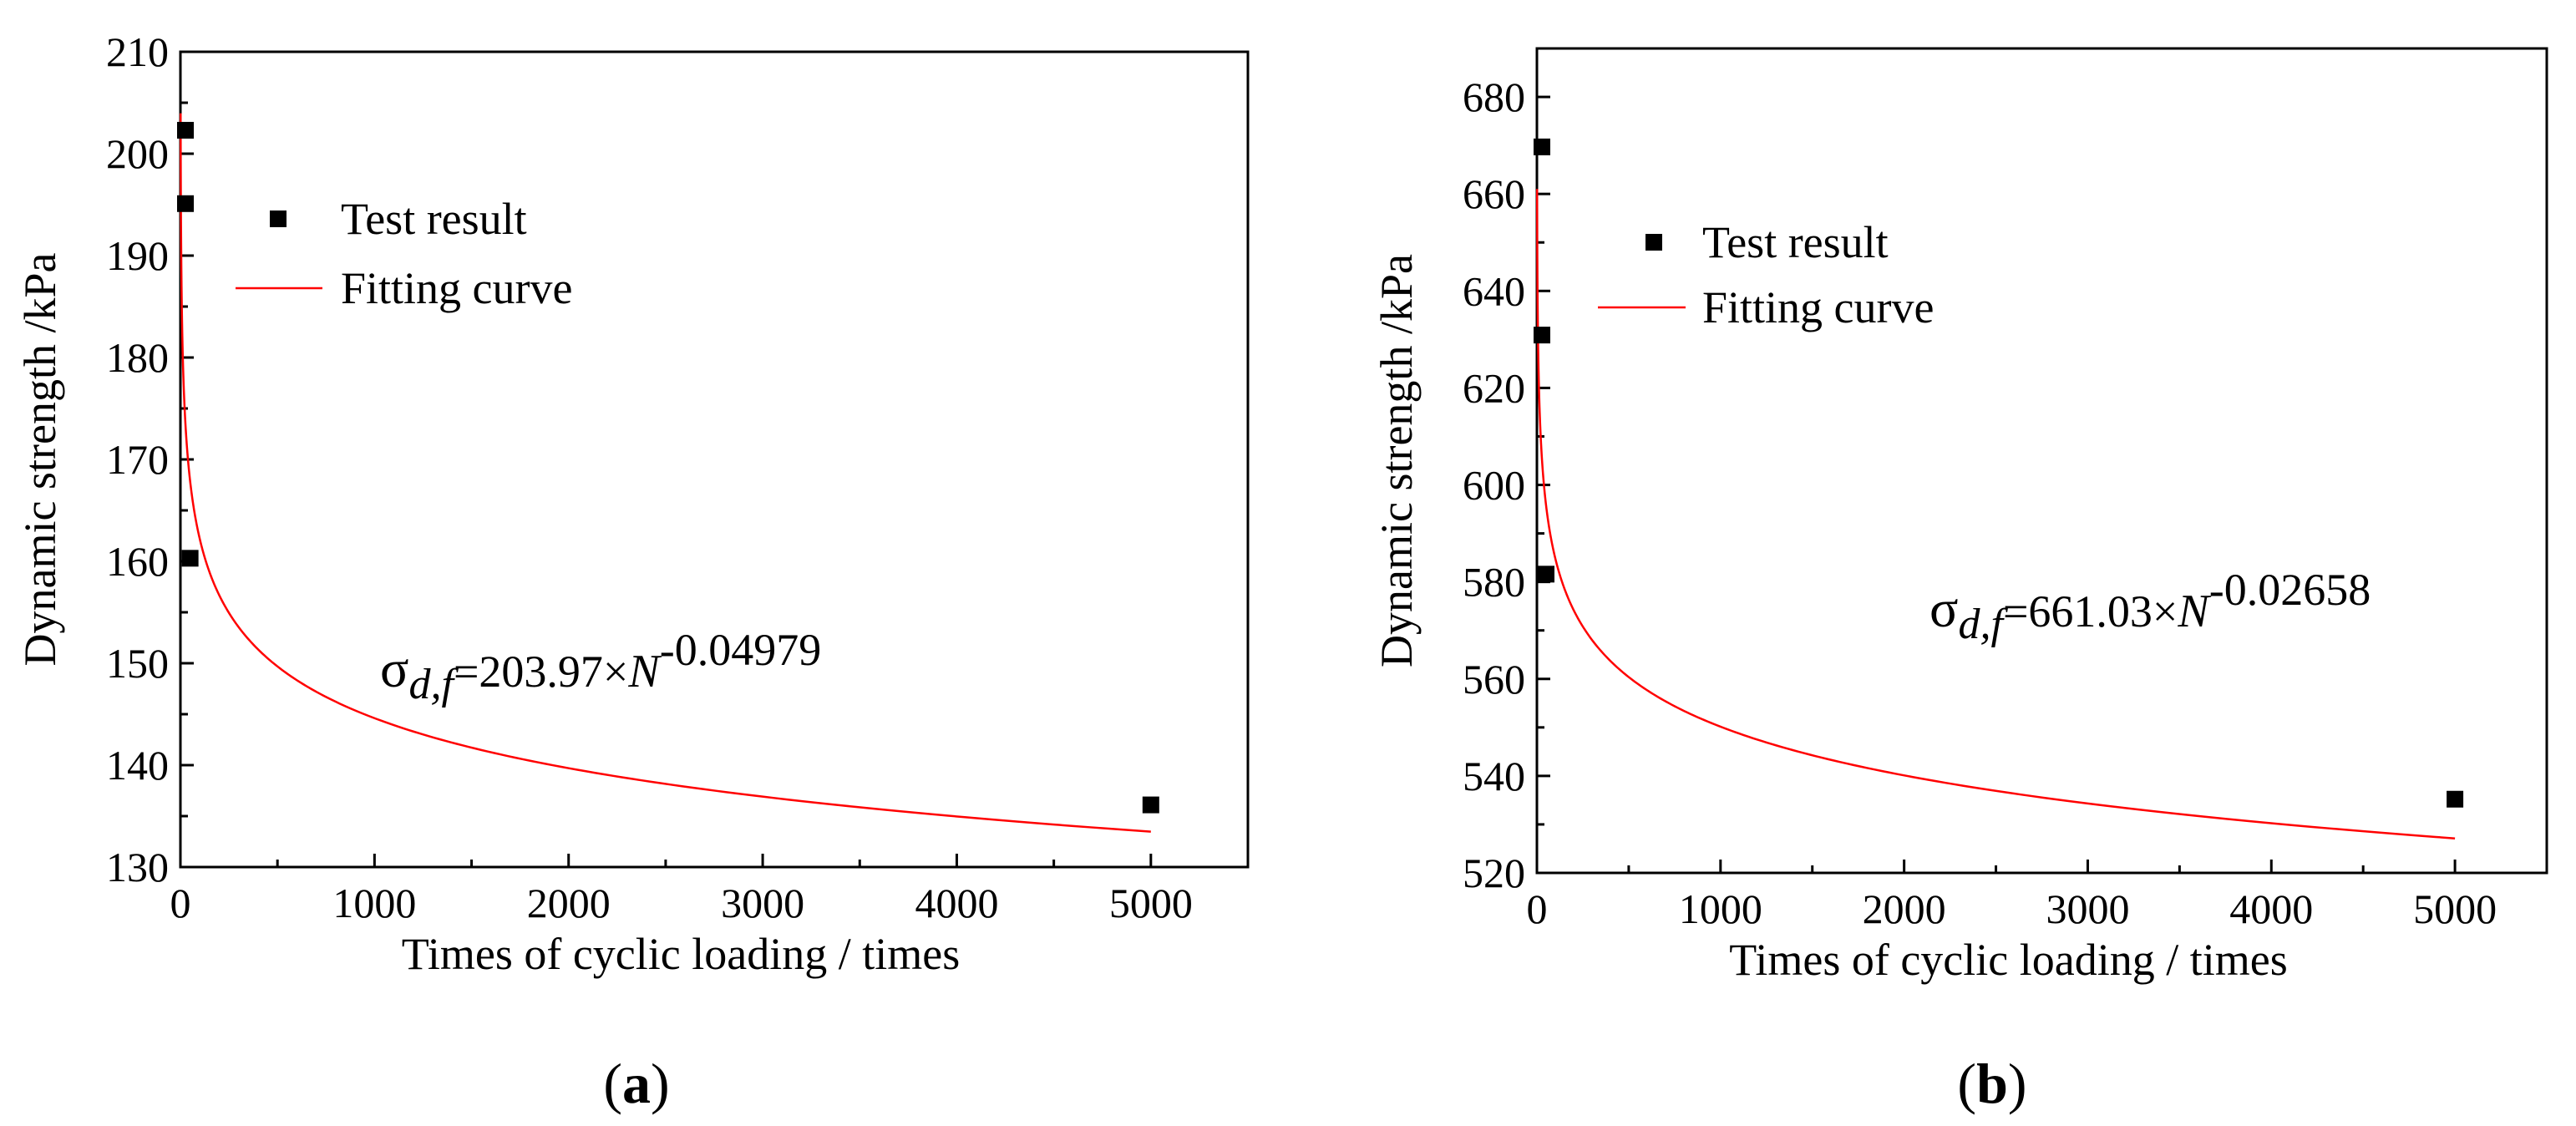 The height and width of the screenshot is (1126, 2576). I want to click on panel-label: (a), so click(636, 1083).